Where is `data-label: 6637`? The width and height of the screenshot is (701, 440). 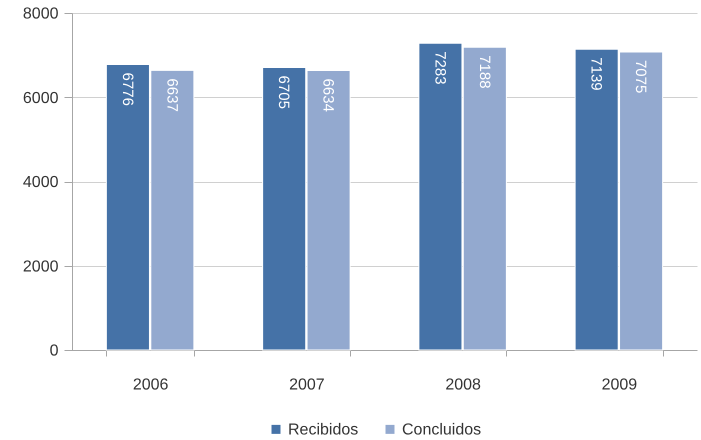
data-label: 6637 is located at coordinates (171, 95).